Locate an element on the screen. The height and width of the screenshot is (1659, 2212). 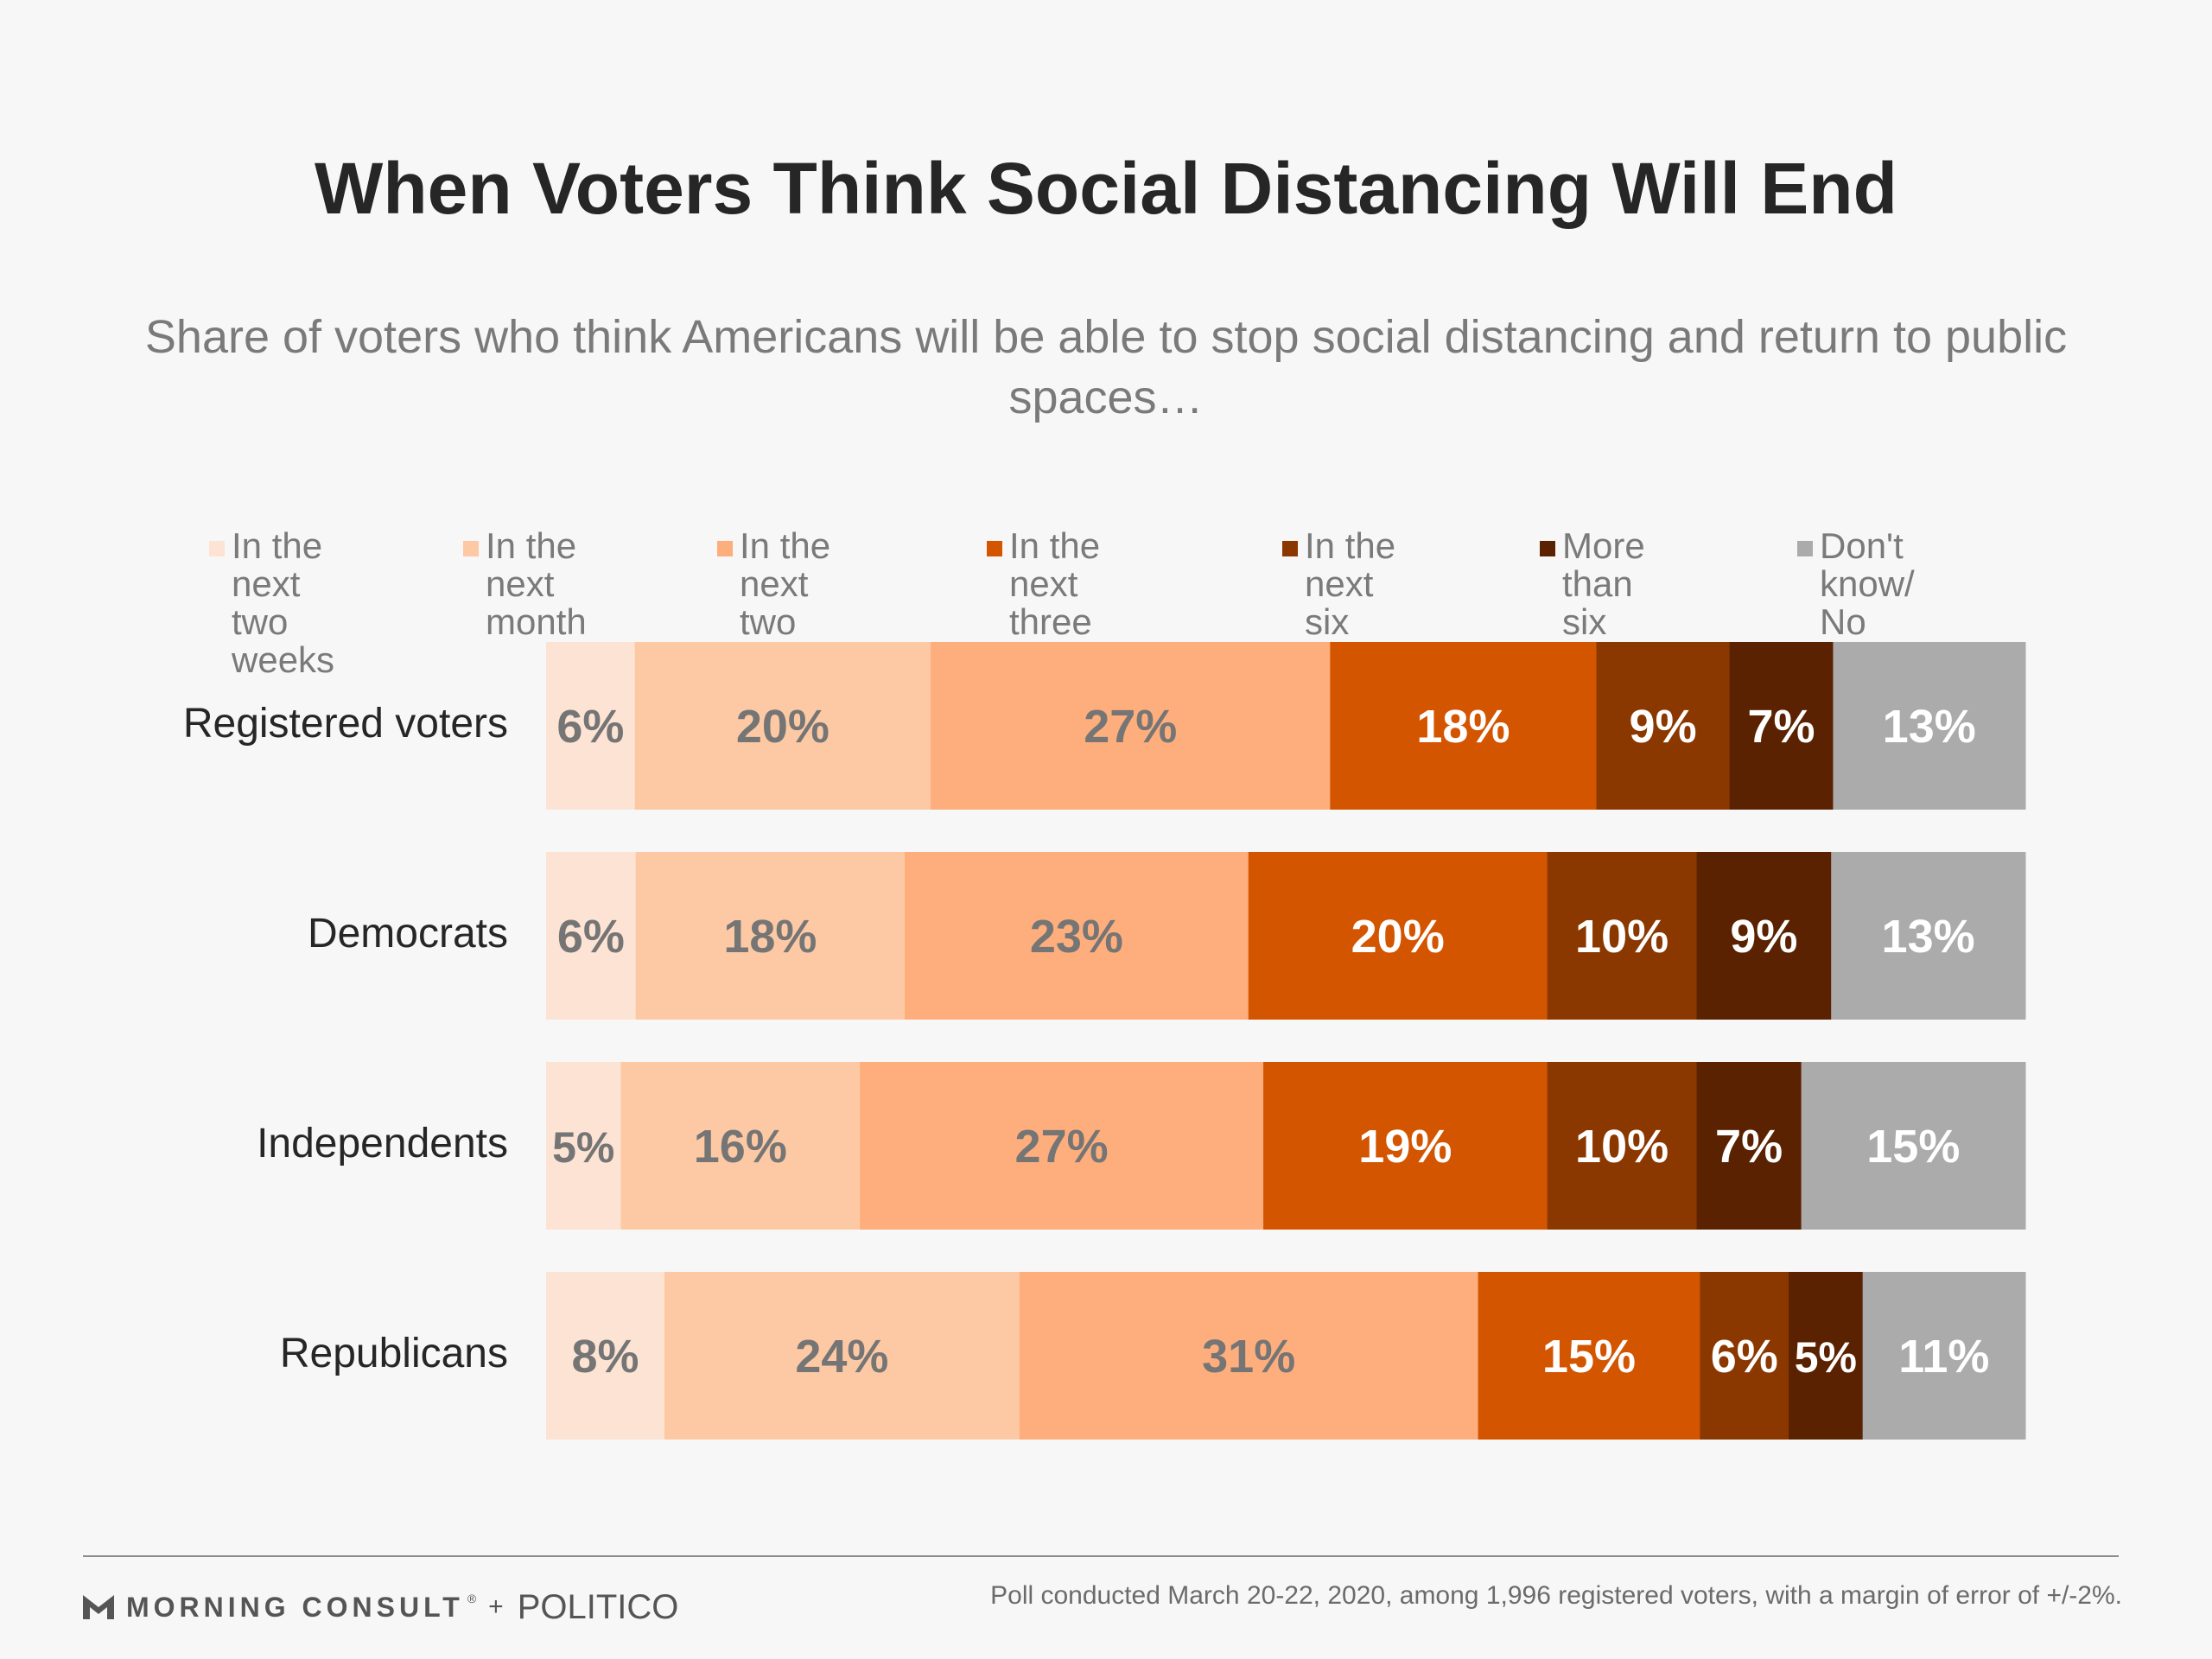
brand-logos: MORNING CONSULT ® + POLITICO is located at coordinates (381, 1606).